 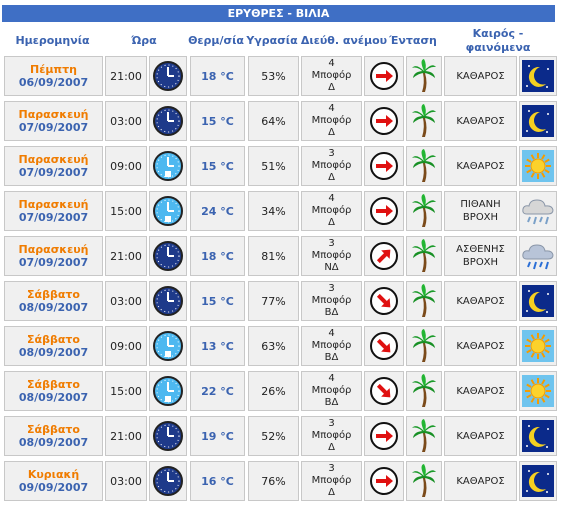 What do you see at coordinates (273, 76) in the screenshot?
I see `humidity-value: 53%` at bounding box center [273, 76].